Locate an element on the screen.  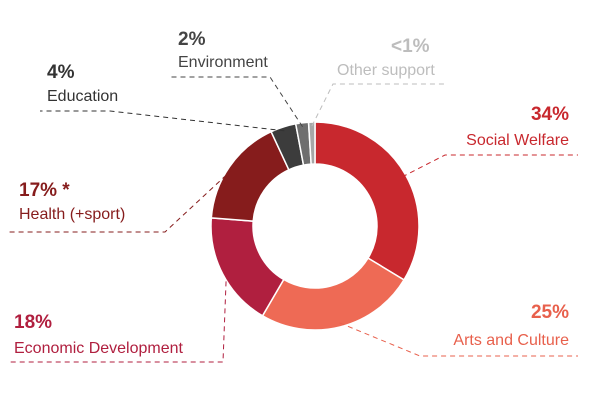
label-percent-education: 4% is located at coordinates (61, 72).